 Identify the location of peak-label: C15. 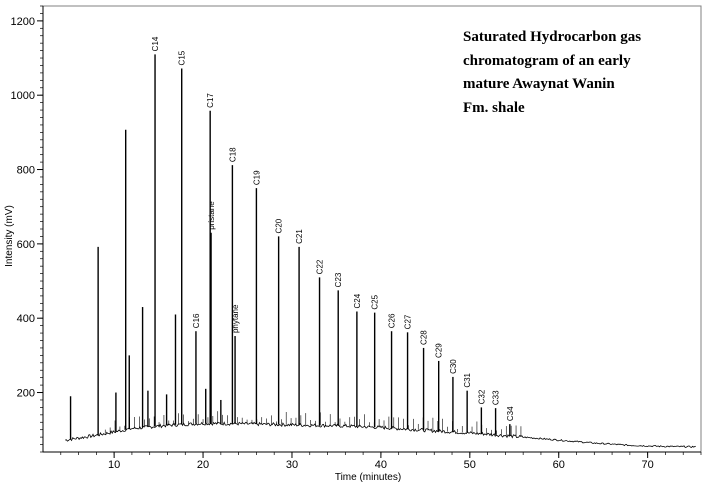
(182, 57).